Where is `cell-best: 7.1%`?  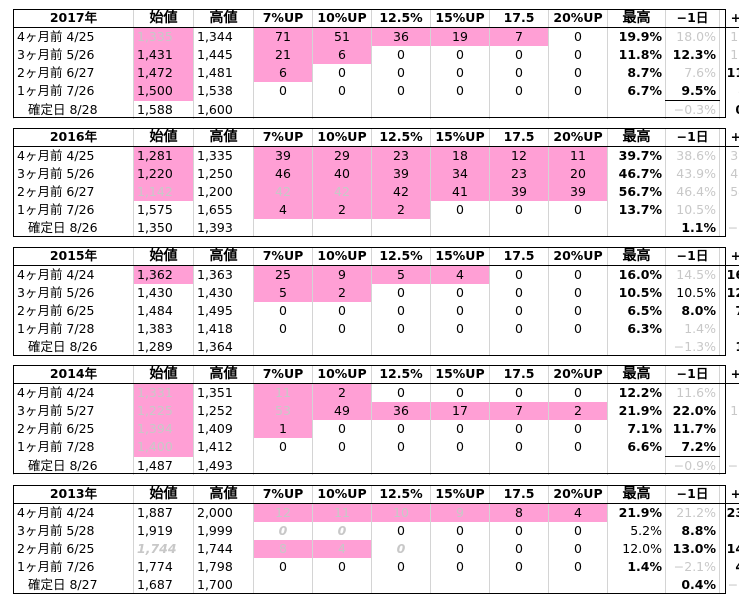
cell-best: 7.1% is located at coordinates (636, 429).